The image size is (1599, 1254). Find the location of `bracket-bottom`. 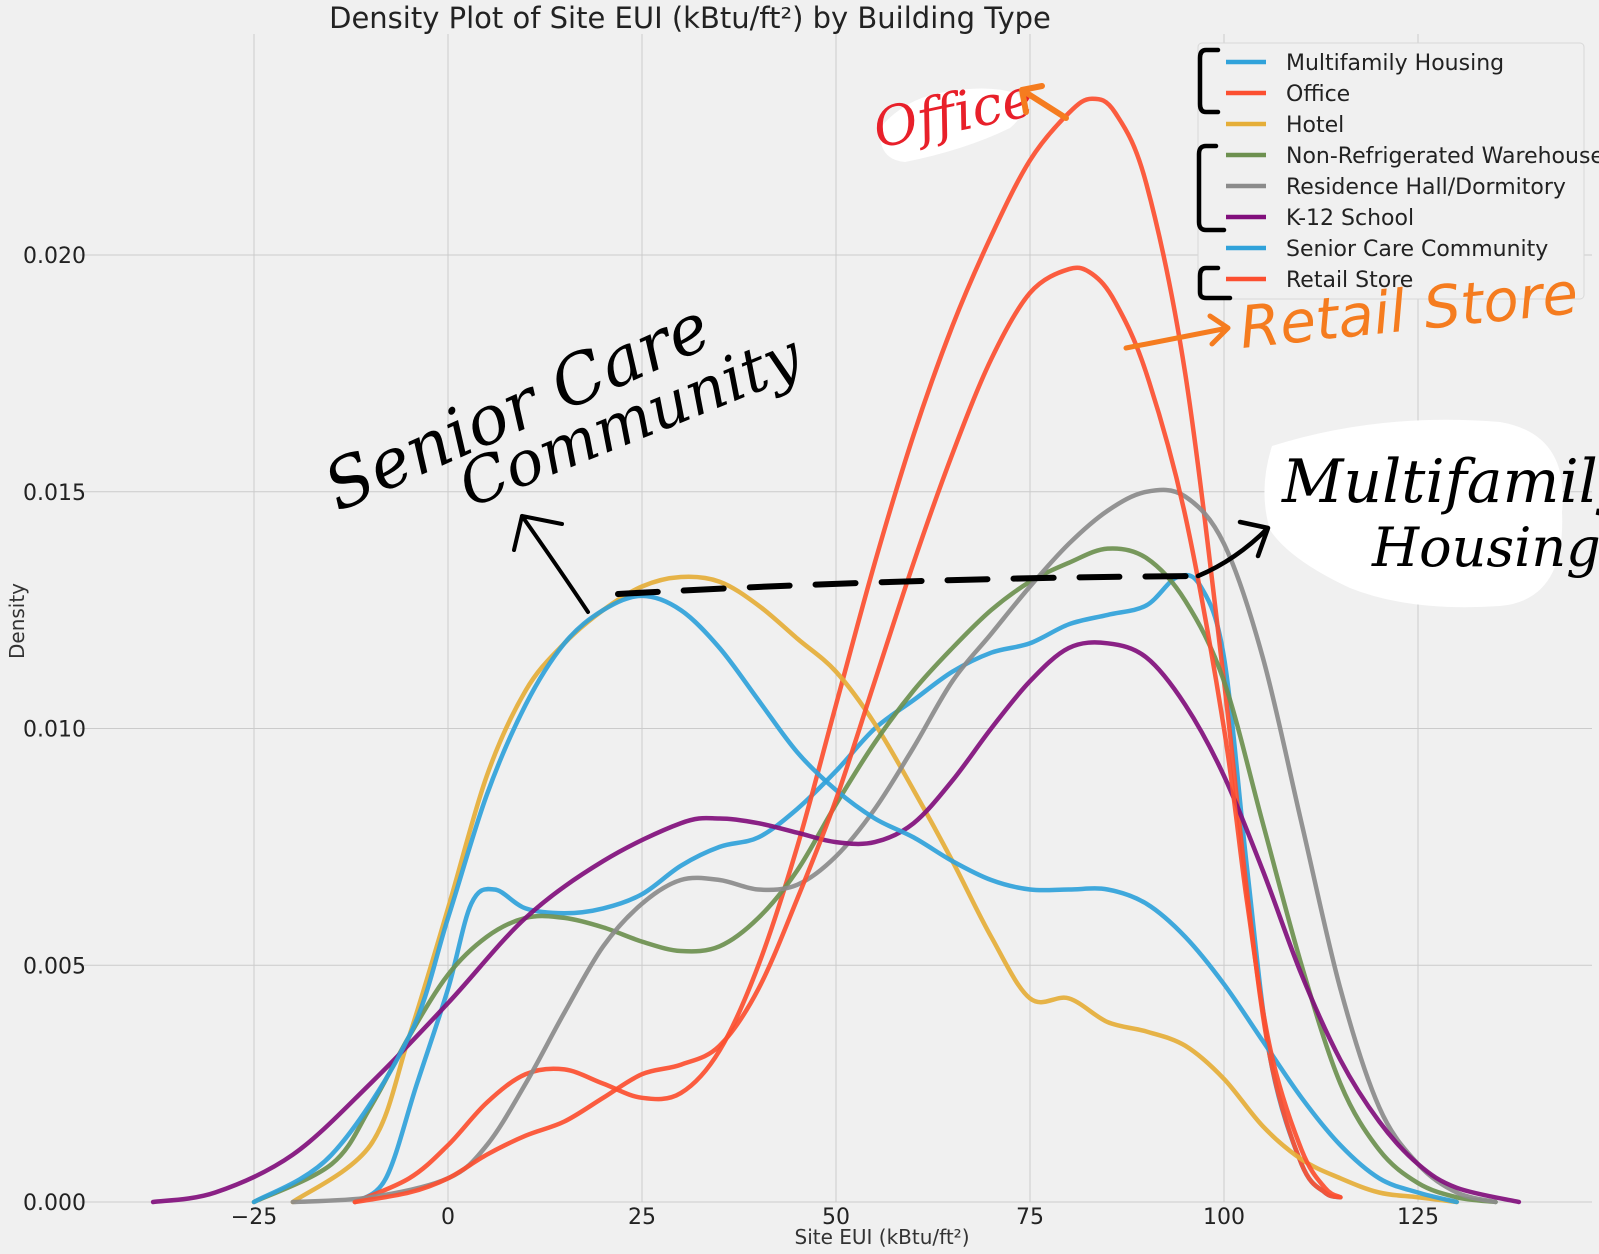

bracket-bottom is located at coordinates (1215, 283).